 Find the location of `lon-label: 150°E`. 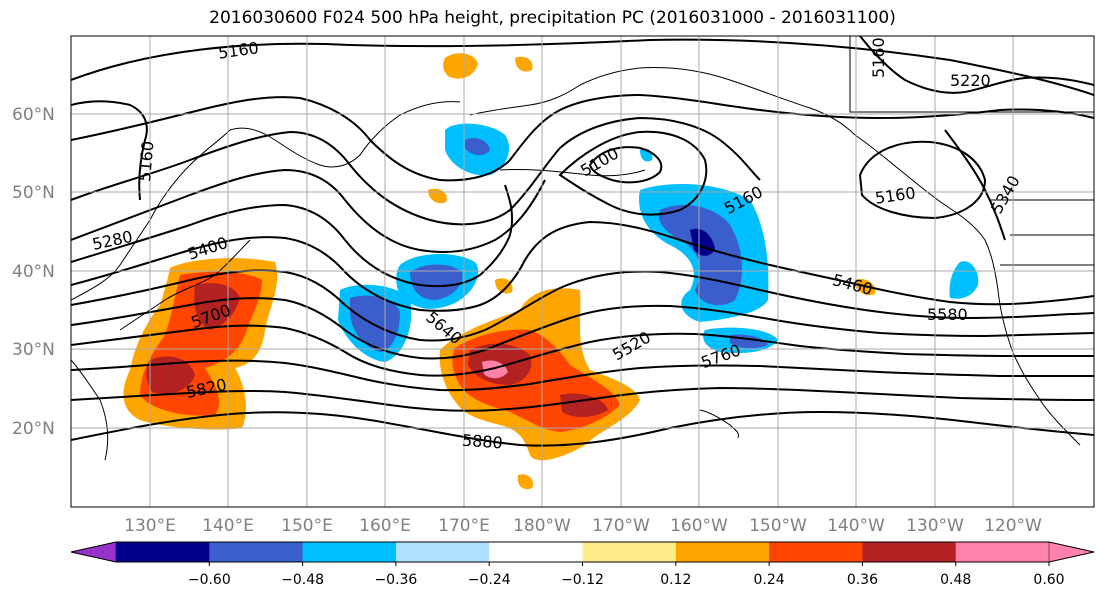

lon-label: 150°E is located at coordinates (307, 526).